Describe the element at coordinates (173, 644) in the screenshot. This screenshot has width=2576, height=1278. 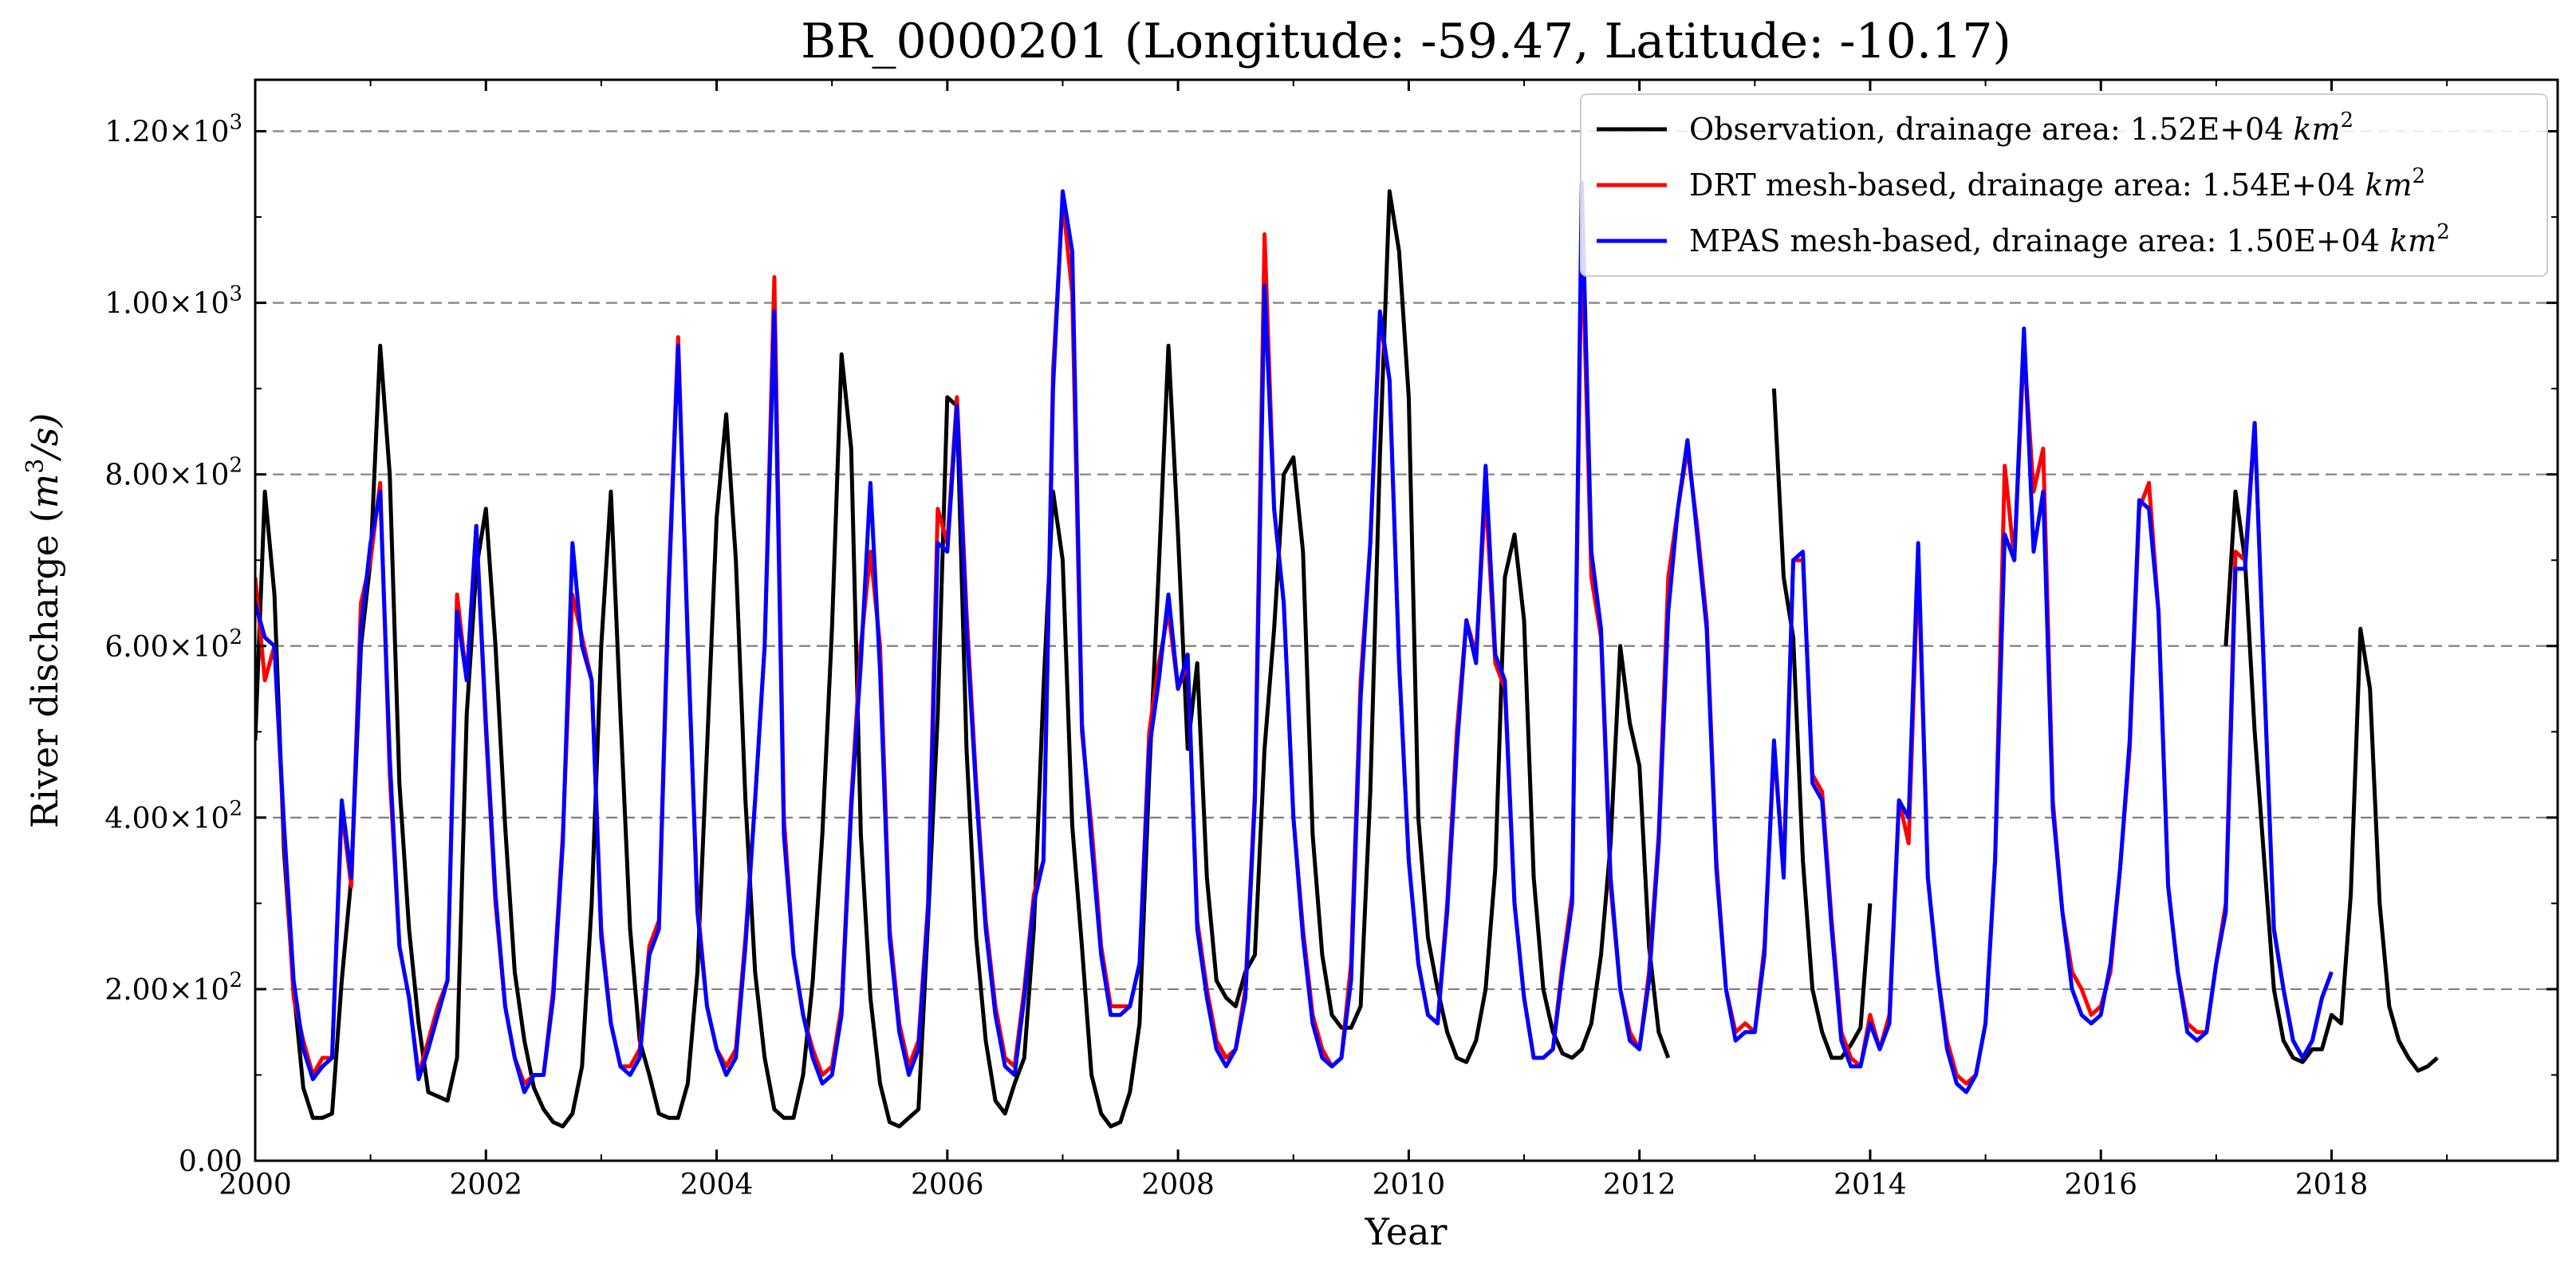
I see `y-tick-label: 6.00×10²` at that location.